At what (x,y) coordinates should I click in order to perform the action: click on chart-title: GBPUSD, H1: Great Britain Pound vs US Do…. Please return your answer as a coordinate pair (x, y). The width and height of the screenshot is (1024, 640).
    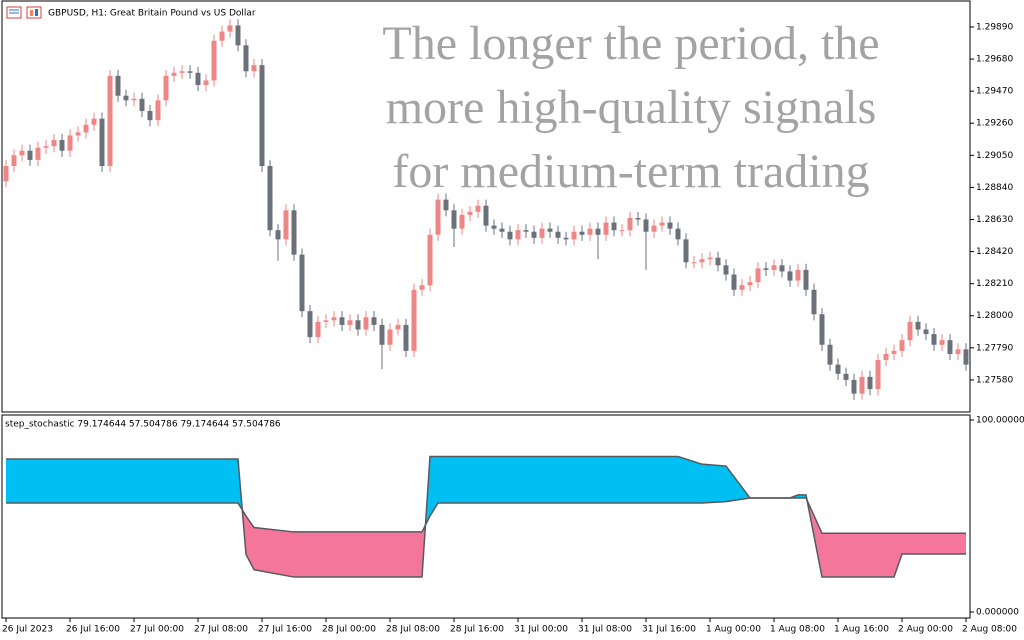
    Looking at the image, I should click on (152, 14).